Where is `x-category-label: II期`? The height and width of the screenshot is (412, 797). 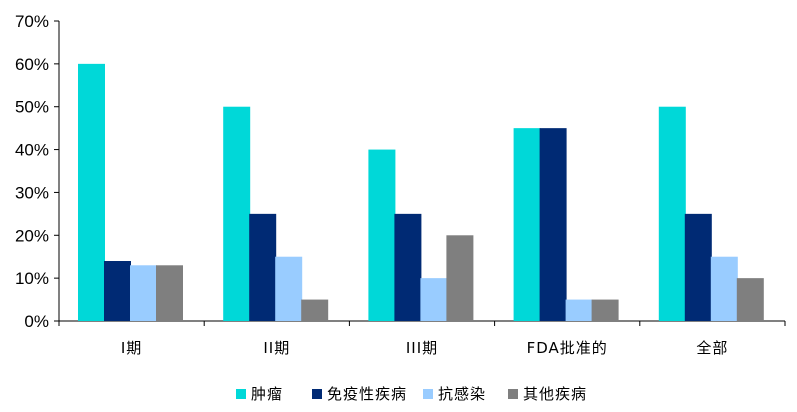 x-category-label: II期 is located at coordinates (276, 348).